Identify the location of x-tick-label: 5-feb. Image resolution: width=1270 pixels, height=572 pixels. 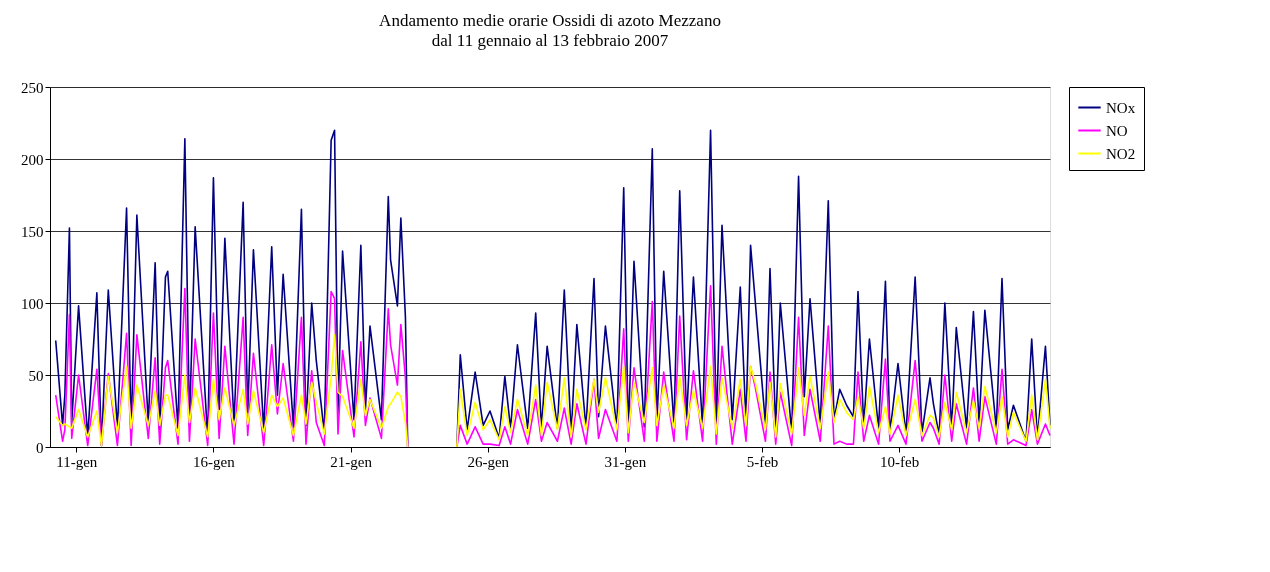
(762, 461).